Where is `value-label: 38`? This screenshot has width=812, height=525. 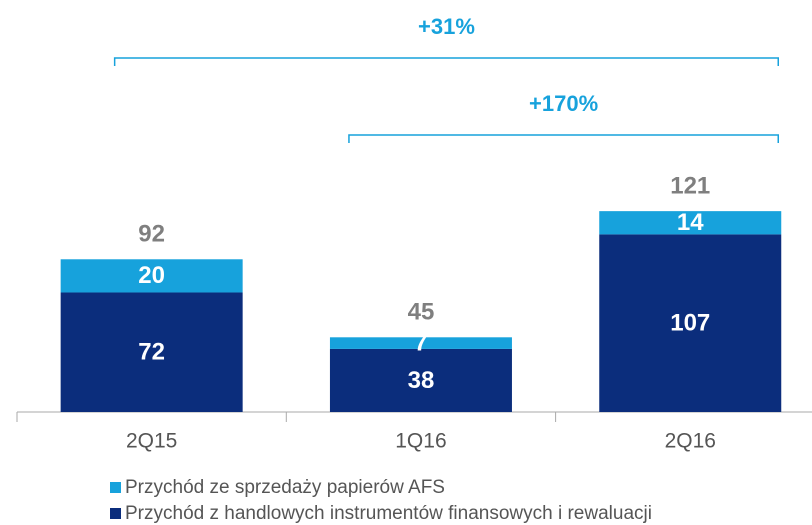 value-label: 38 is located at coordinates (421, 380).